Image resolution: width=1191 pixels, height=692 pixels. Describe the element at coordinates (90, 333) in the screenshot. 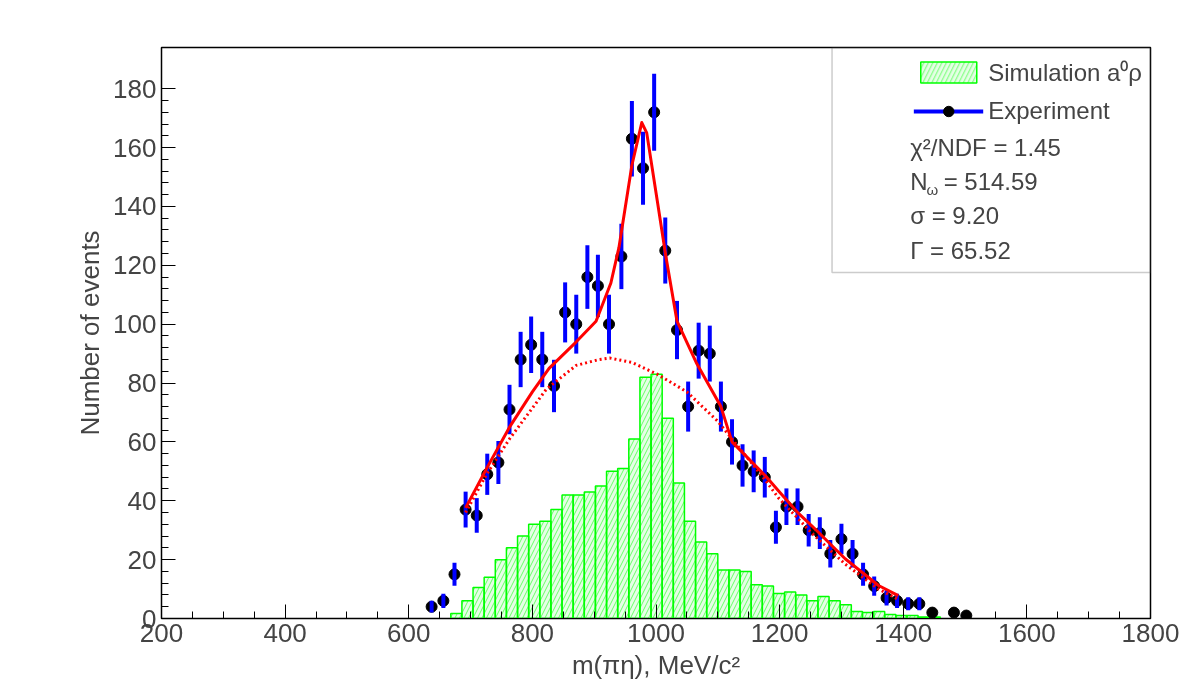

I see `y-axis-title: Number of events` at that location.